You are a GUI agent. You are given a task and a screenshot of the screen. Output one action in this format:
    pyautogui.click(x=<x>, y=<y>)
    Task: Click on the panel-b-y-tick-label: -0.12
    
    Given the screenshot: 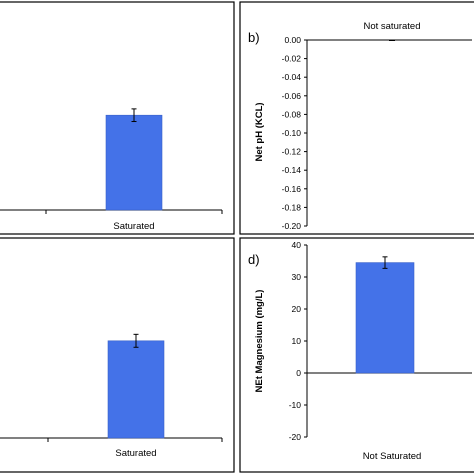 What is the action you would take?
    pyautogui.click(x=292, y=152)
    